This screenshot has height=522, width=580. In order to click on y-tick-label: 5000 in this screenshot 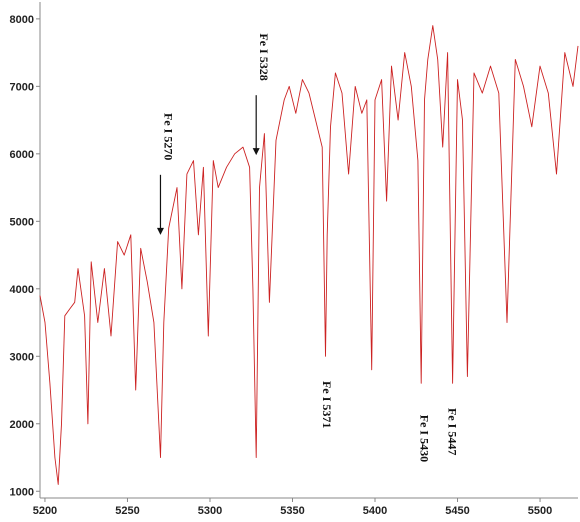, I will do `click(22, 222)`.